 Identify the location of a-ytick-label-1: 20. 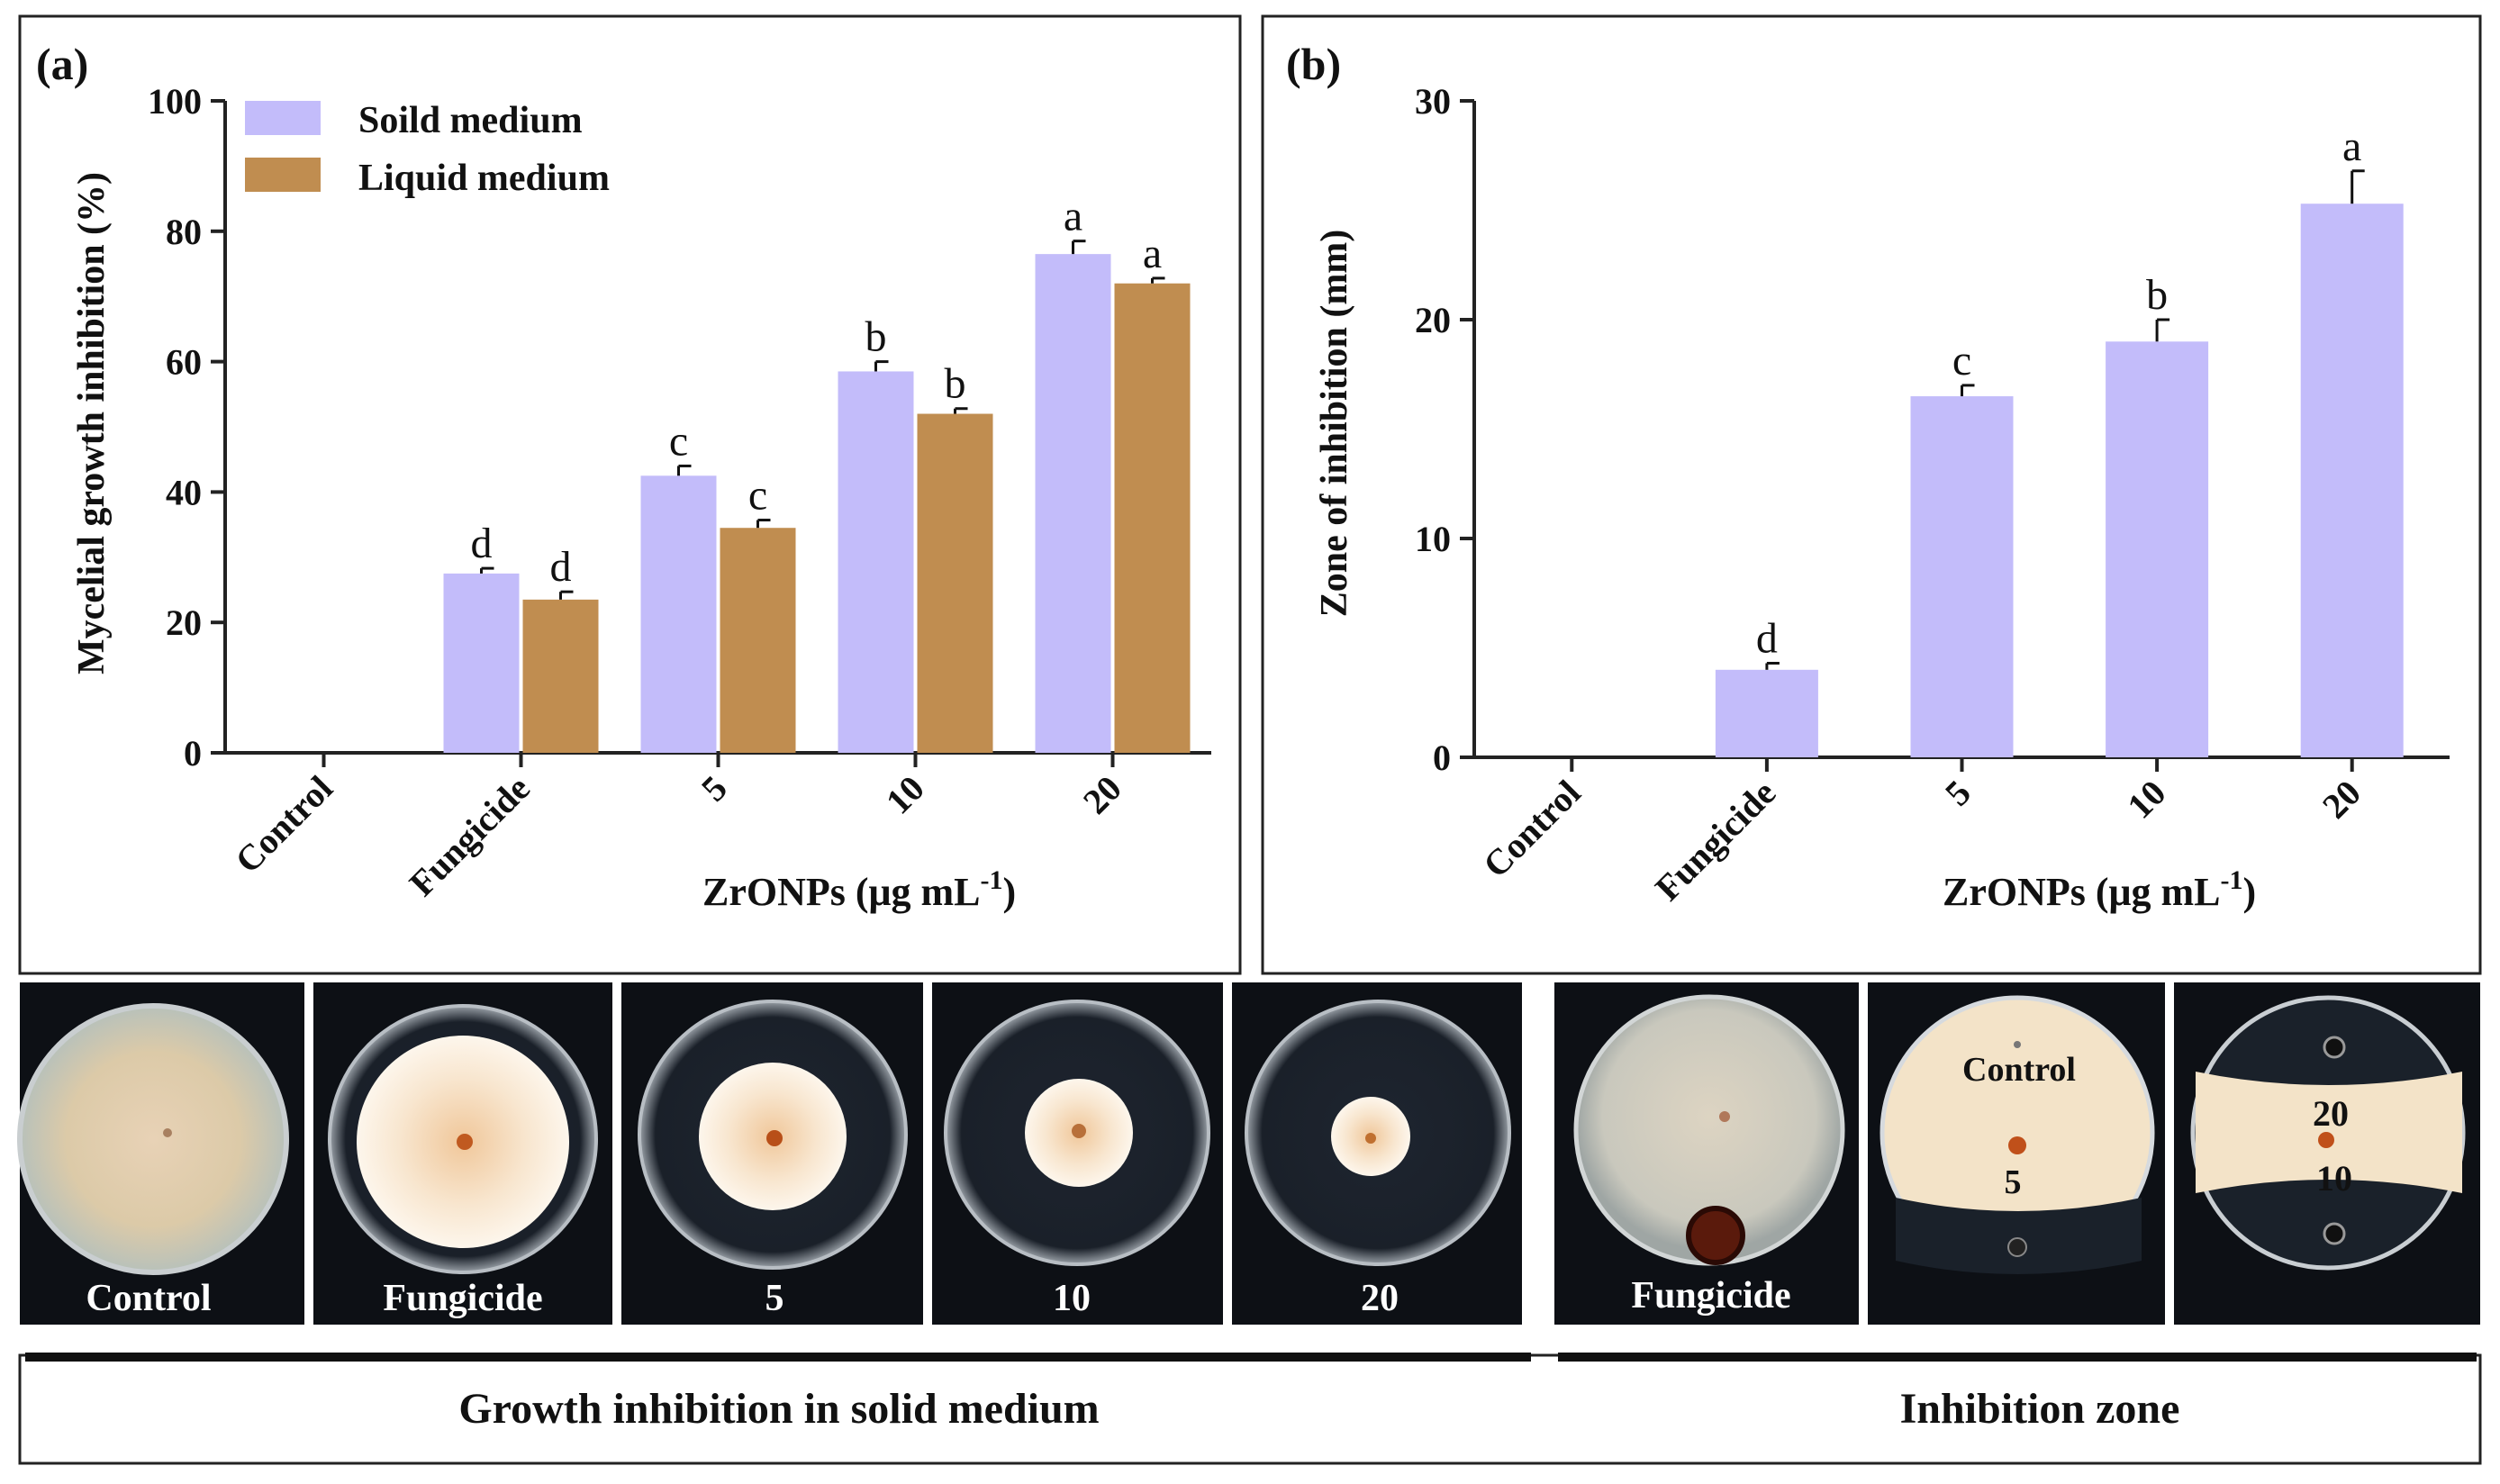
(184, 622).